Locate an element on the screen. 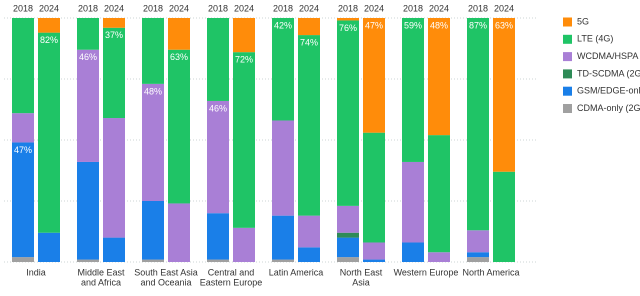  legend-label: CDMA-only (2G/3G) is located at coordinates (608, 108).